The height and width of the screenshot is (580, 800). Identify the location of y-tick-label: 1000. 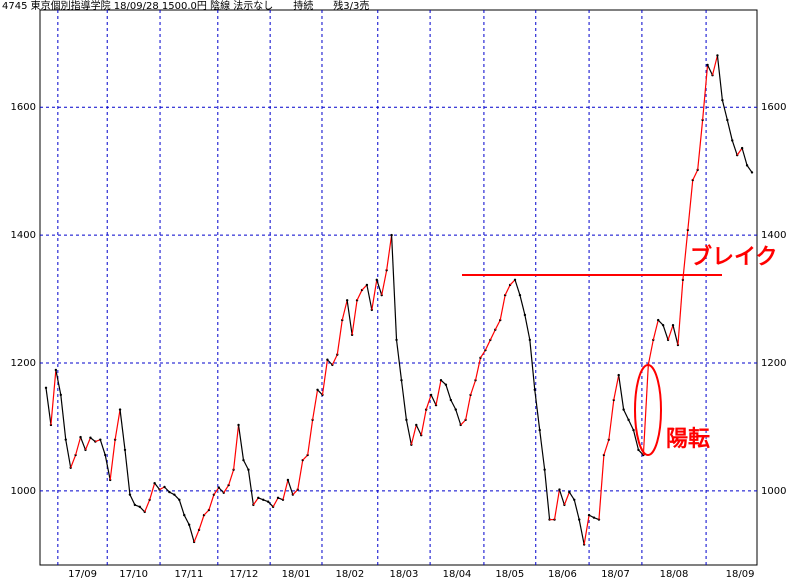
(773, 491).